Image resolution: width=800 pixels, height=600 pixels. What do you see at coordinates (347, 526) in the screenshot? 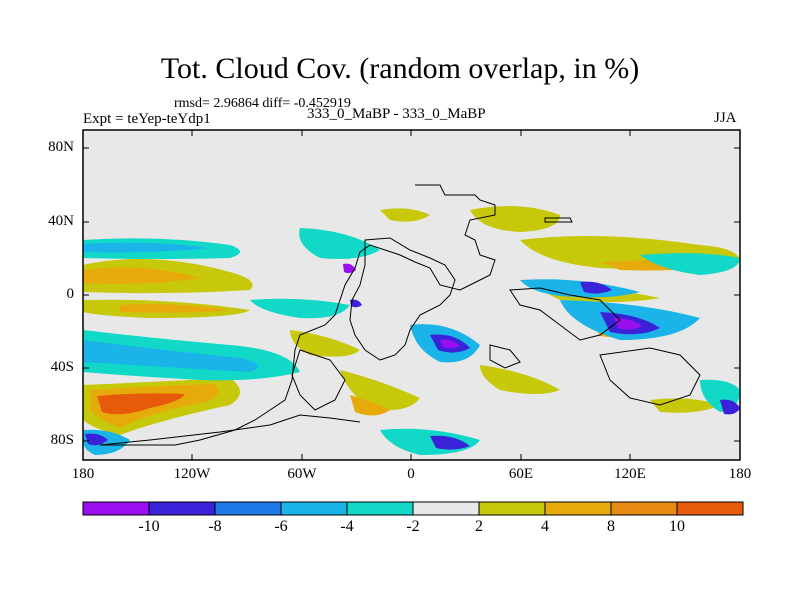
I see `colorbar-label: -4` at bounding box center [347, 526].